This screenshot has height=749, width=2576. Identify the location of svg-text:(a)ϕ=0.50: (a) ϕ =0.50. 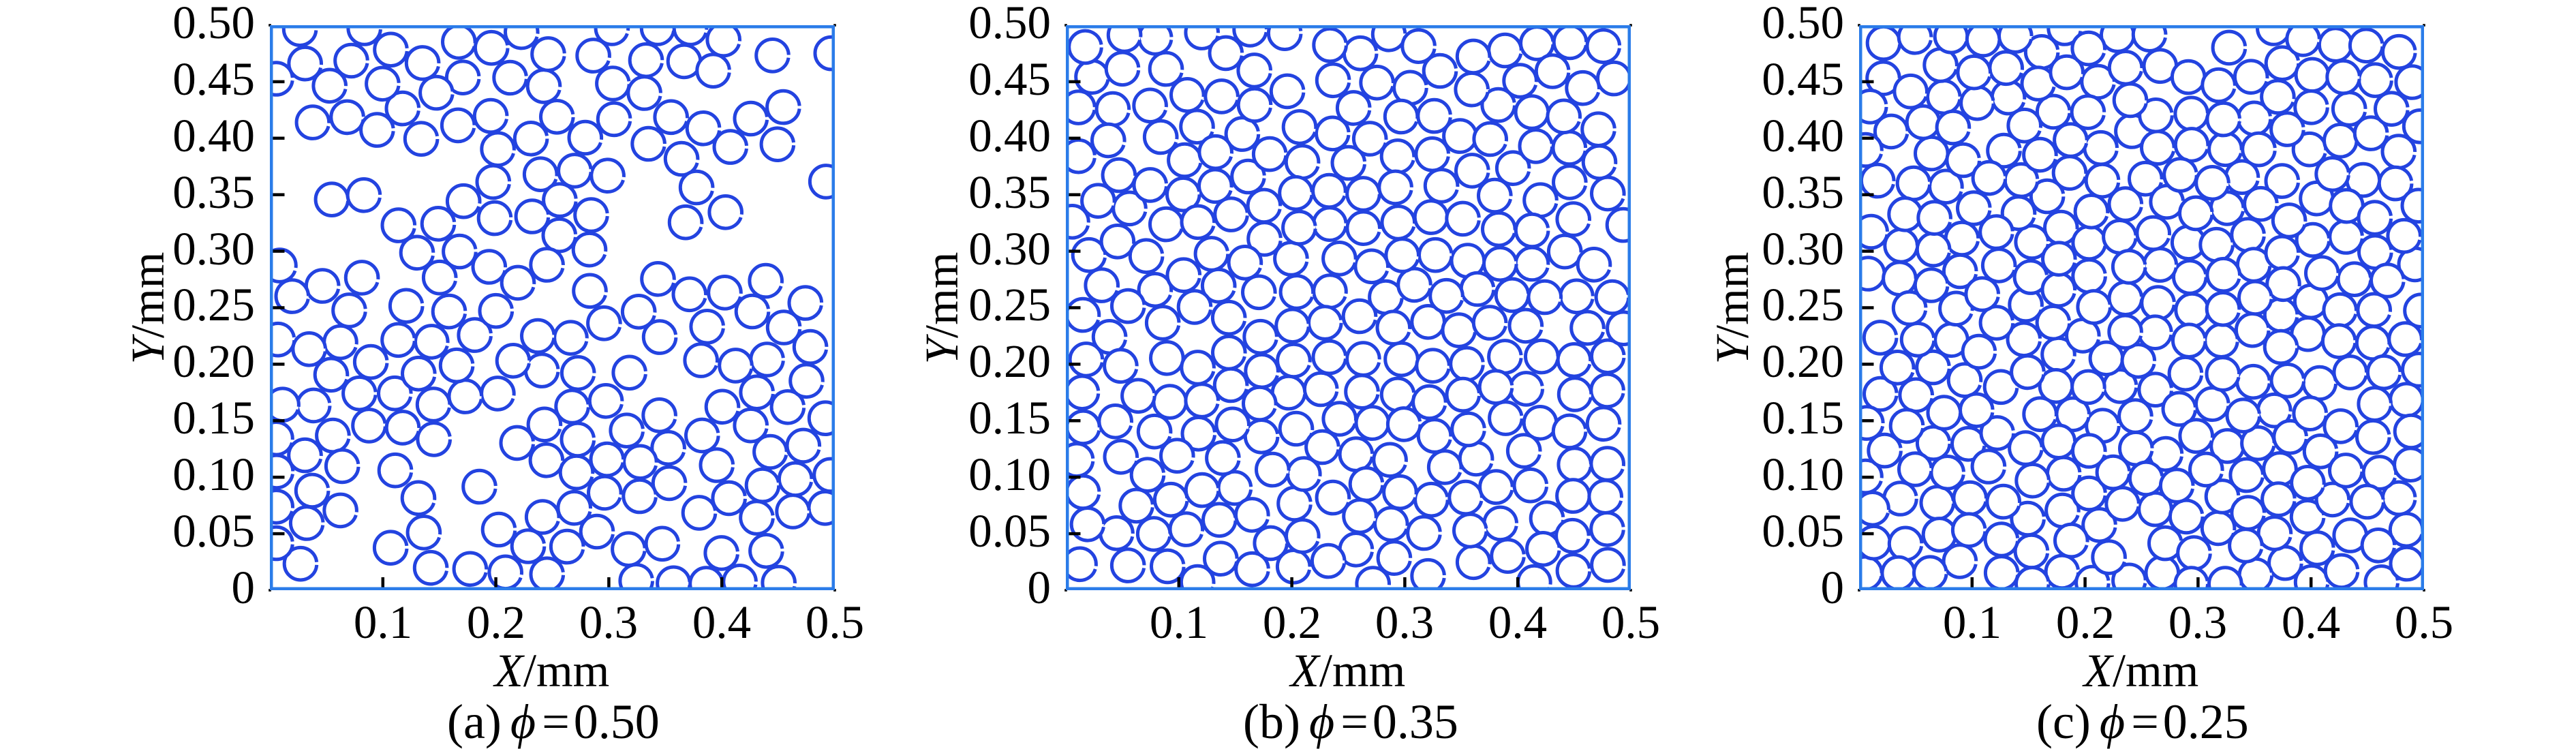
(553, 721).